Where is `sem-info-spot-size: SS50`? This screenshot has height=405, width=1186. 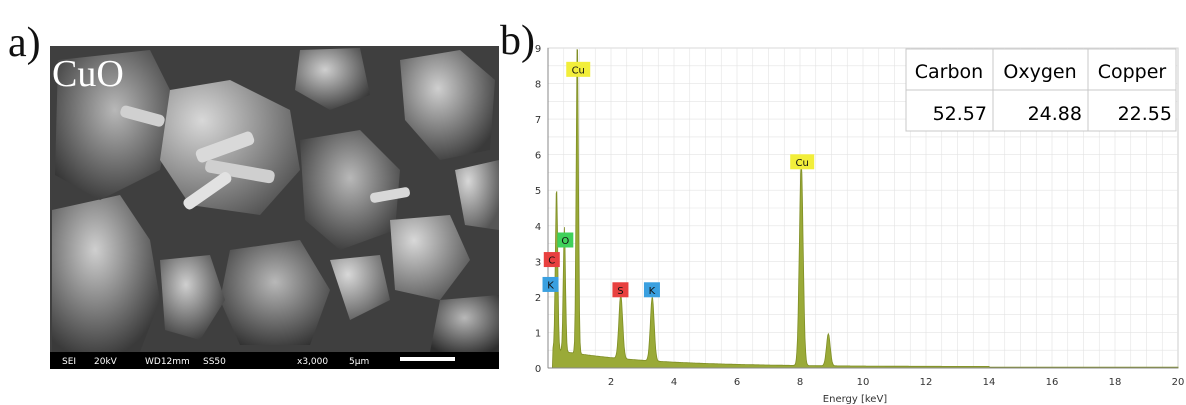 sem-info-spot-size: SS50 is located at coordinates (214, 362).